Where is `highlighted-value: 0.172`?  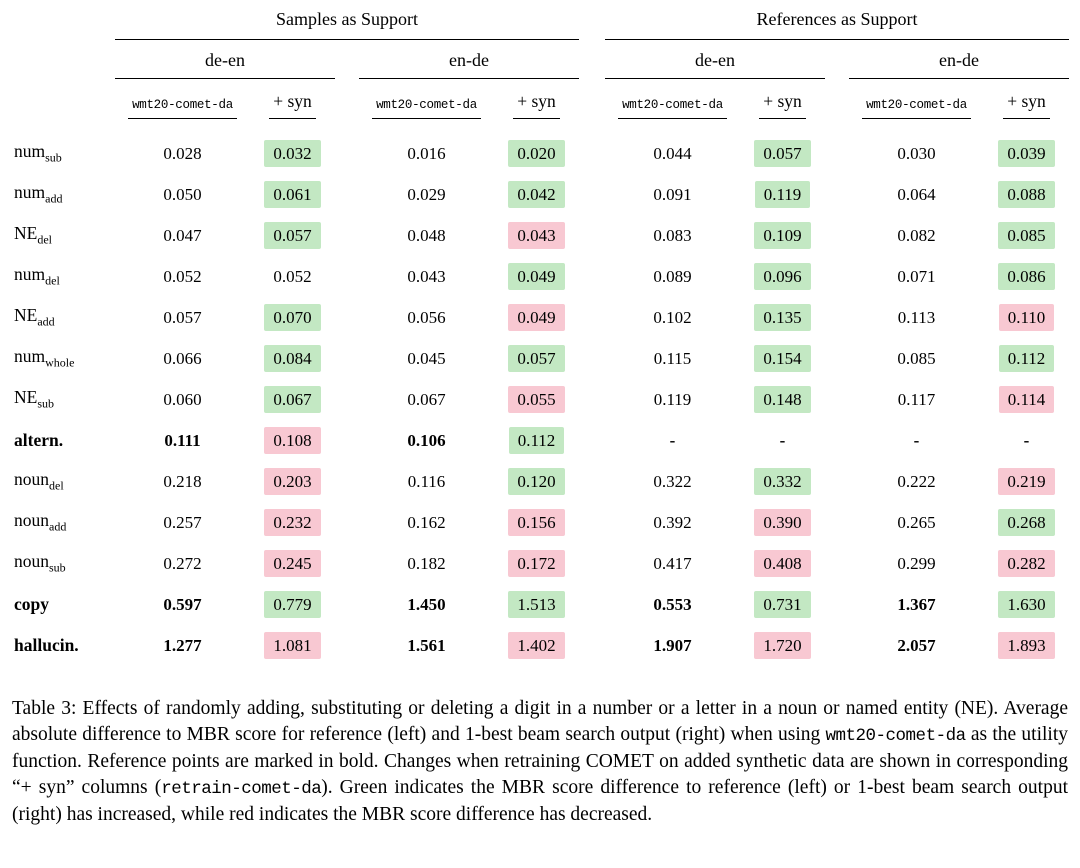 highlighted-value: 0.172 is located at coordinates (536, 563).